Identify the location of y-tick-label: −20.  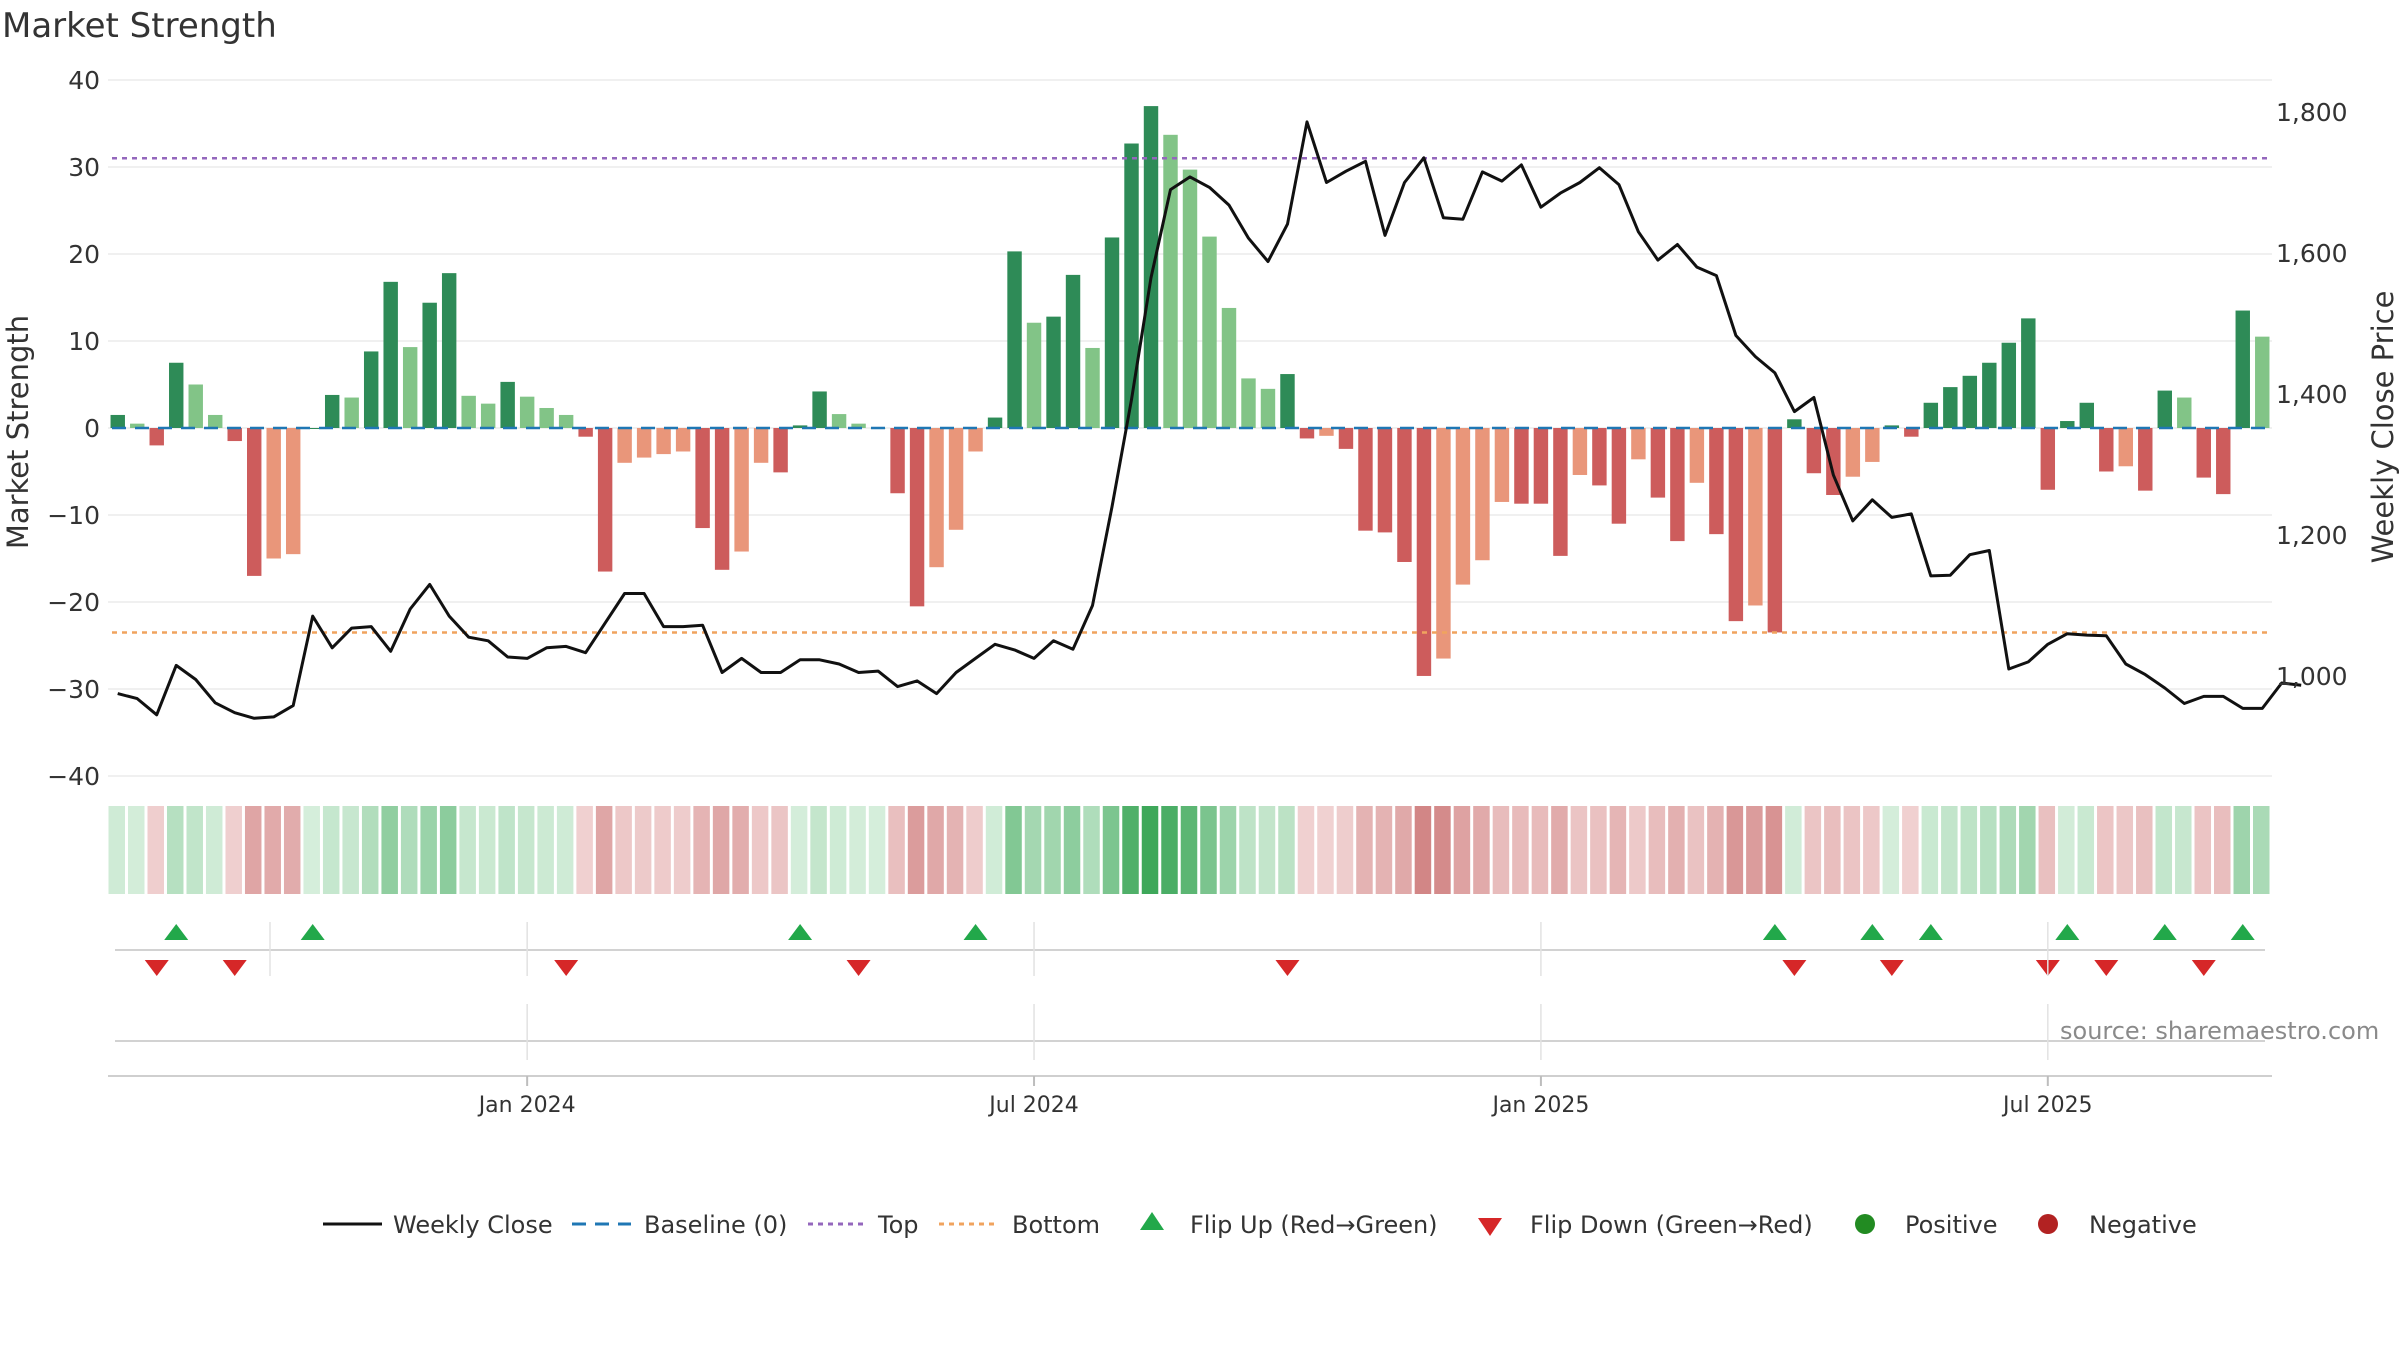
(73, 602).